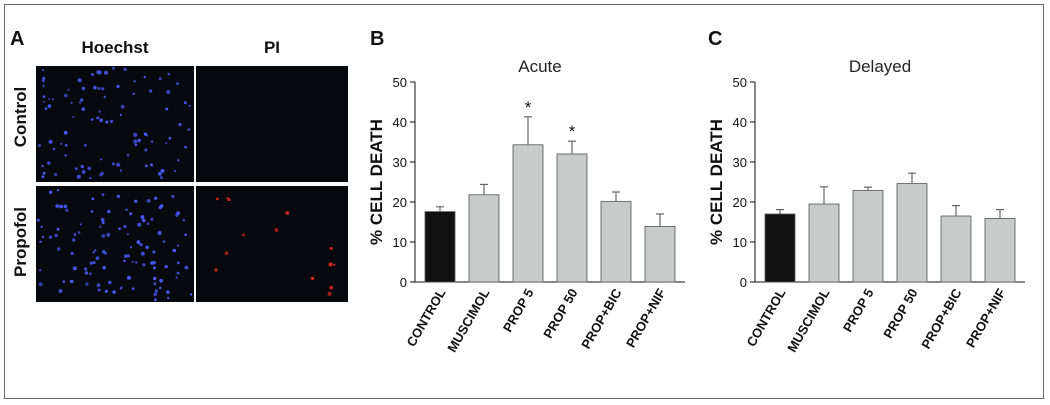 The height and width of the screenshot is (405, 1050). I want to click on delayed-xtick-label-4: PROP+BIC, so click(941, 318).